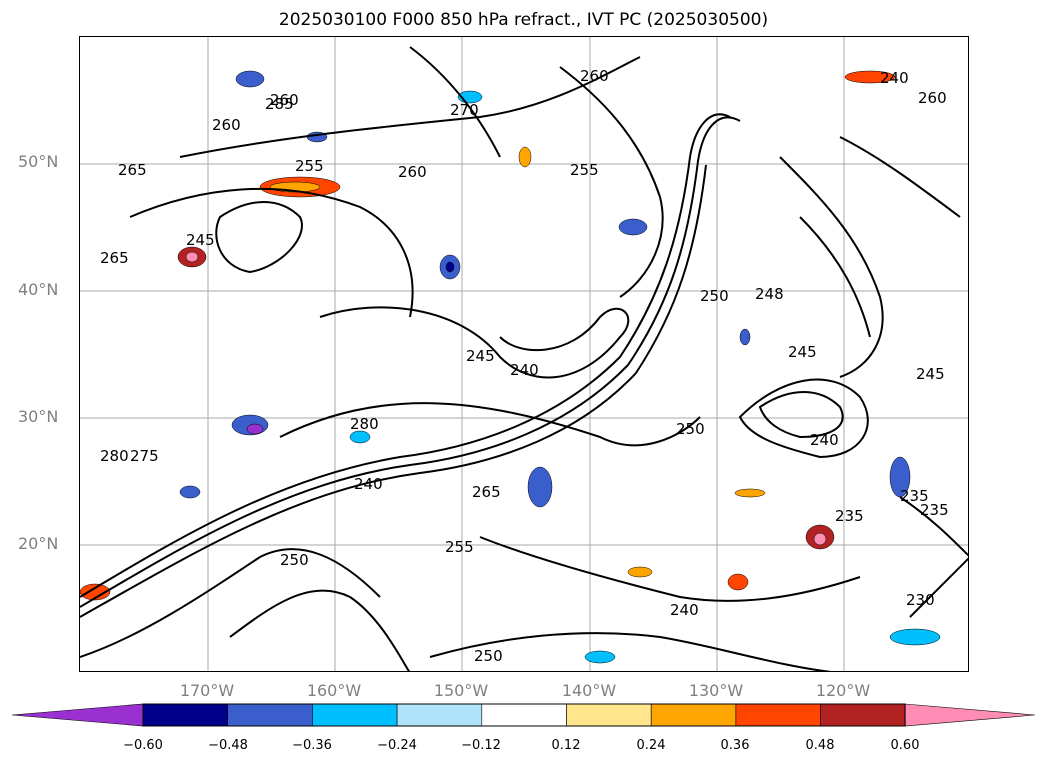  Describe the element at coordinates (464, 110) in the screenshot. I see `contour-label: 270` at that location.